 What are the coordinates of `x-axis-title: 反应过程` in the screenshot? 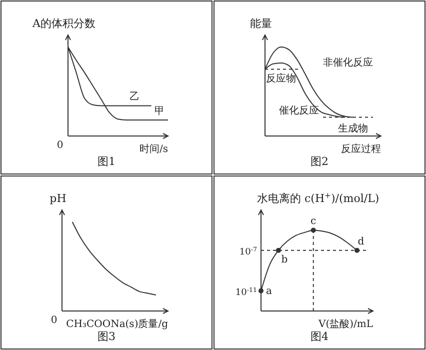 It's located at (361, 149).